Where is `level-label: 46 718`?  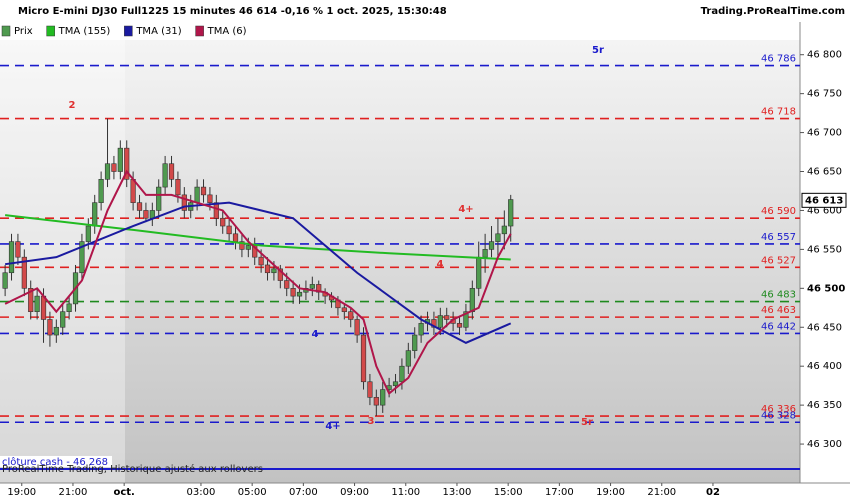 level-label: 46 718 is located at coordinates (778, 112).